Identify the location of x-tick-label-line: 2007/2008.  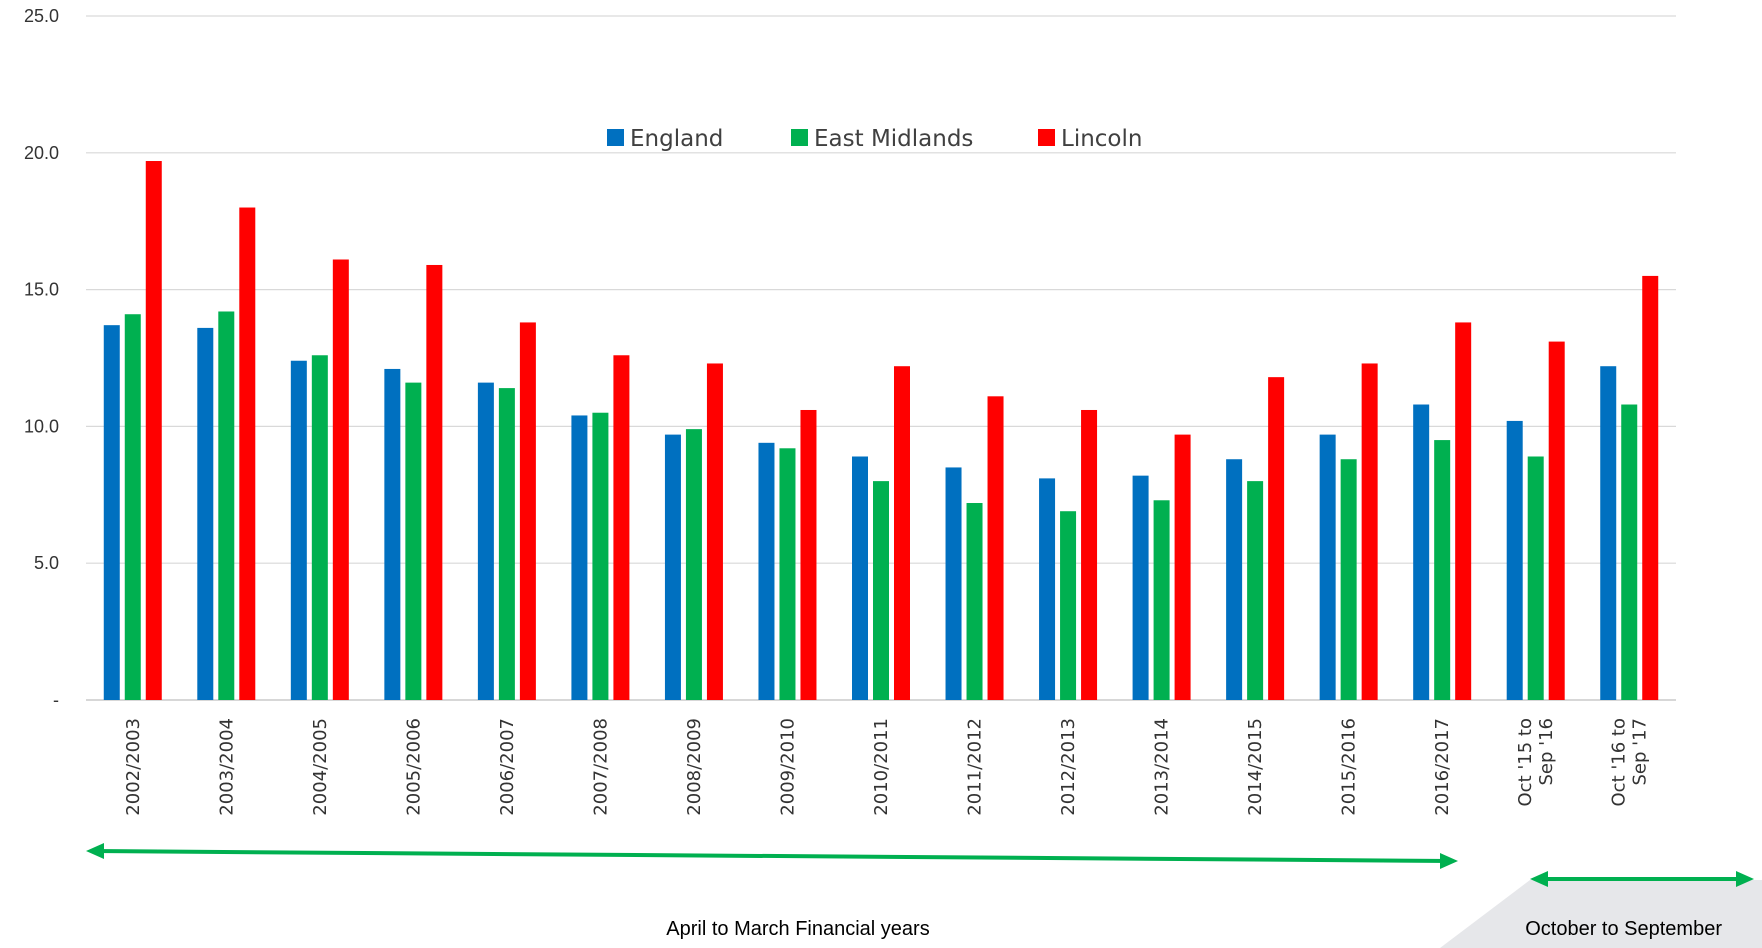
(600, 767).